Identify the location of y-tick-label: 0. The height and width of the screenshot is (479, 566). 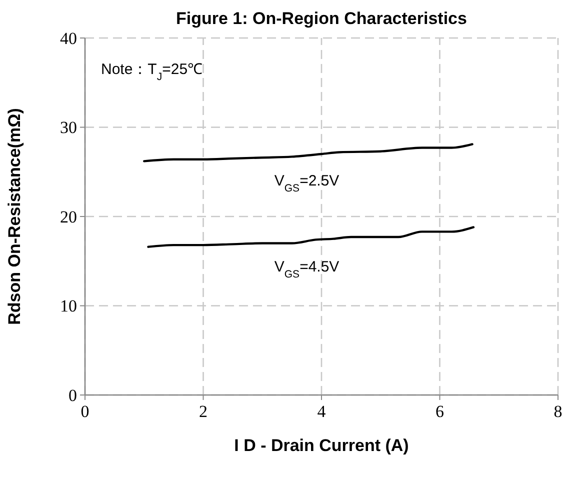
(72, 395).